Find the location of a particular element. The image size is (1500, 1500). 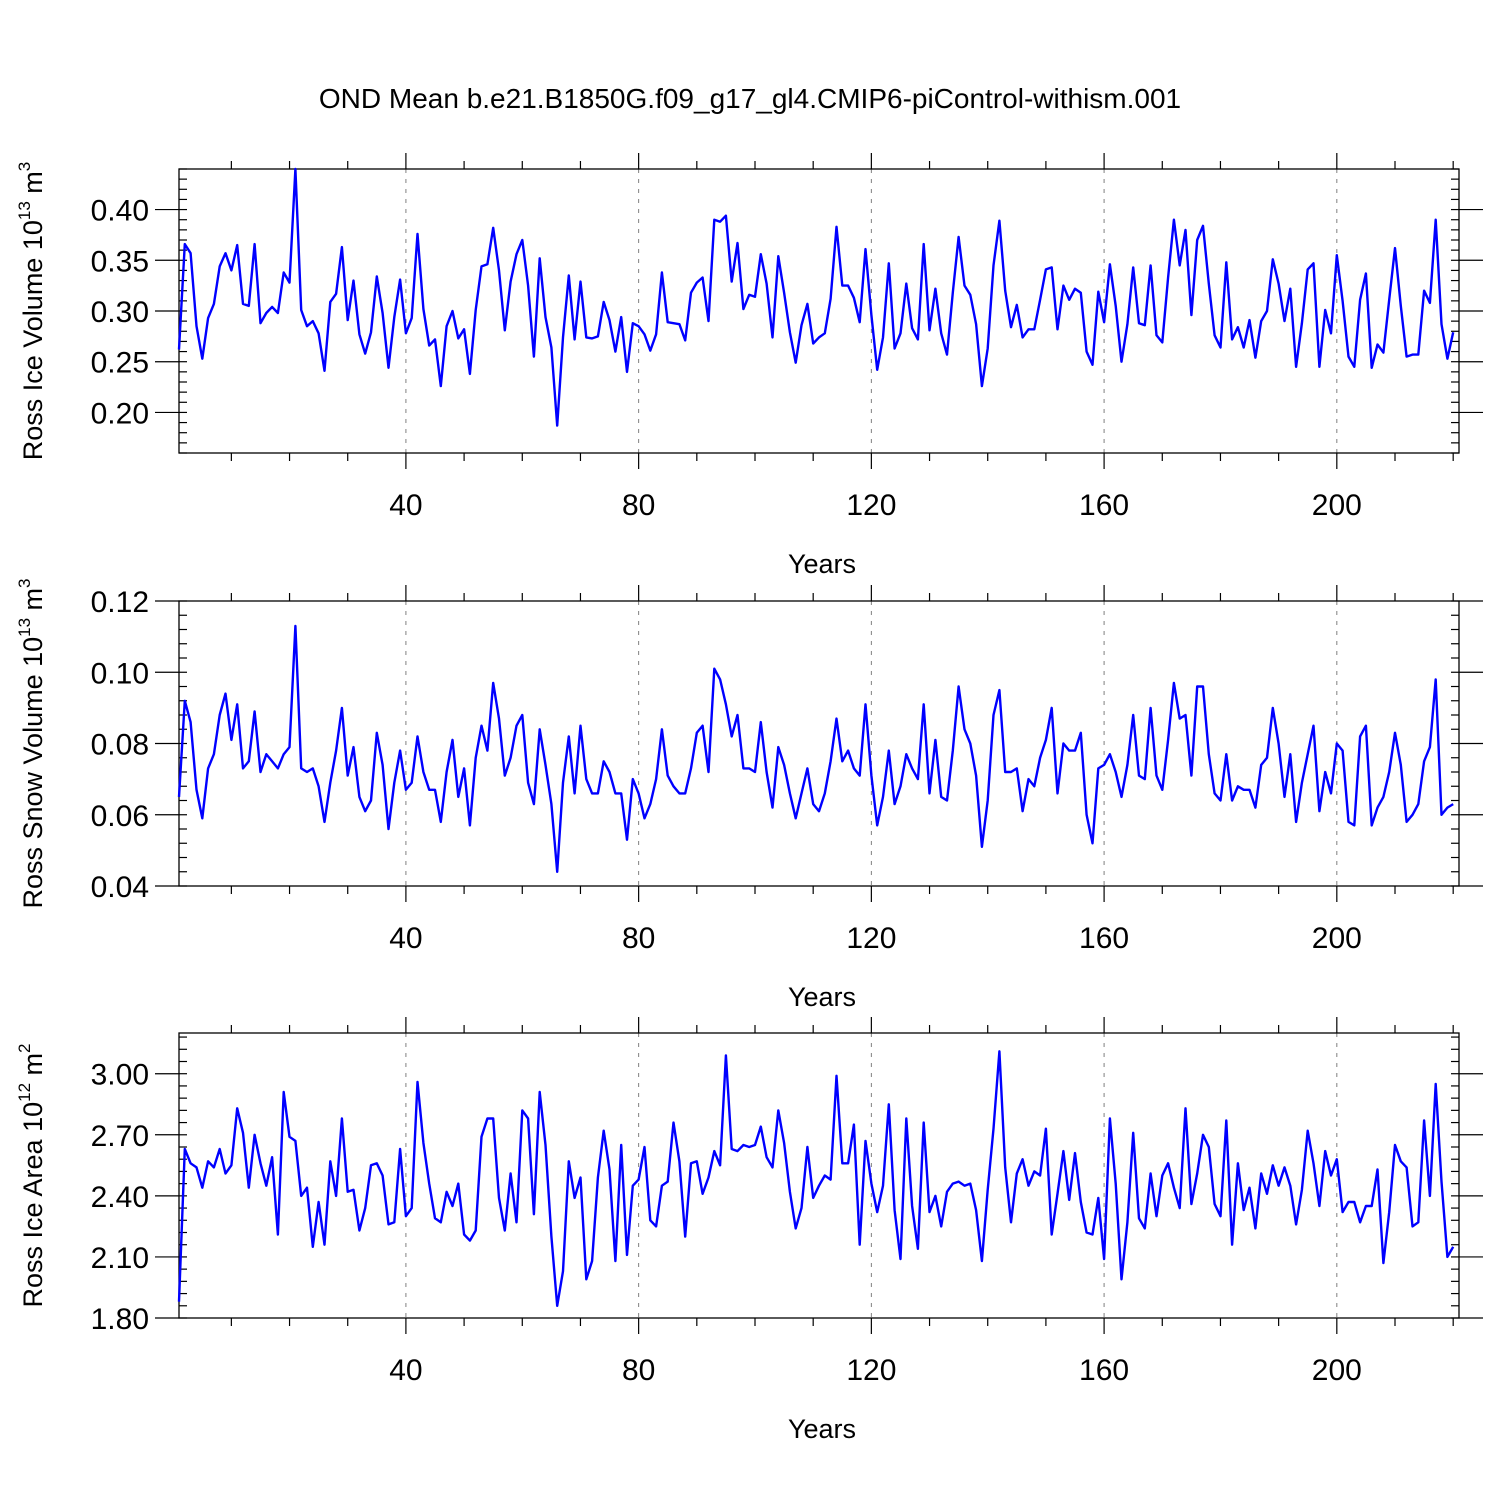

ice-area-xtick-label: 40 is located at coordinates (405, 1370).